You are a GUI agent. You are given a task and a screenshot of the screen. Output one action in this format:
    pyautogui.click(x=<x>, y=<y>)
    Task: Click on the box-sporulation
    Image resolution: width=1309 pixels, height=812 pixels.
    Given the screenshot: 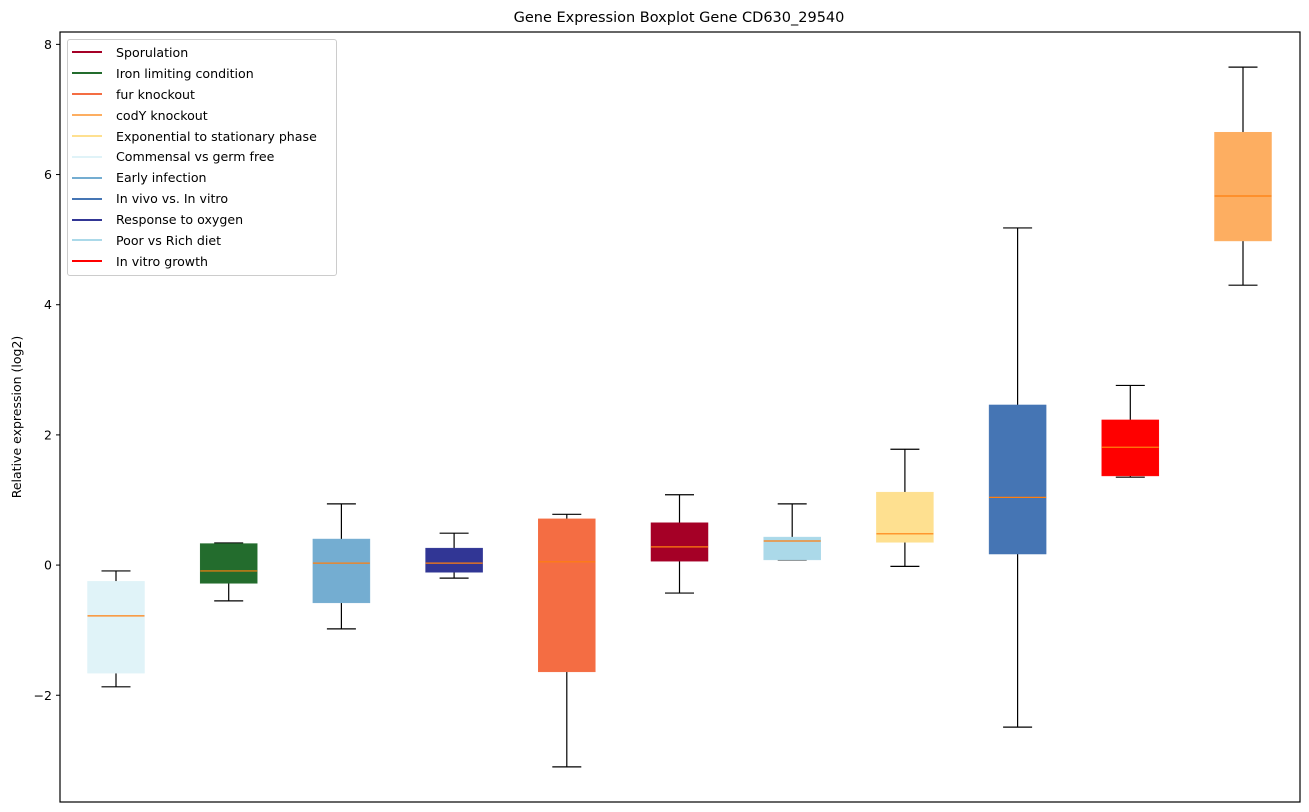 What is the action you would take?
    pyautogui.click(x=679, y=544)
    